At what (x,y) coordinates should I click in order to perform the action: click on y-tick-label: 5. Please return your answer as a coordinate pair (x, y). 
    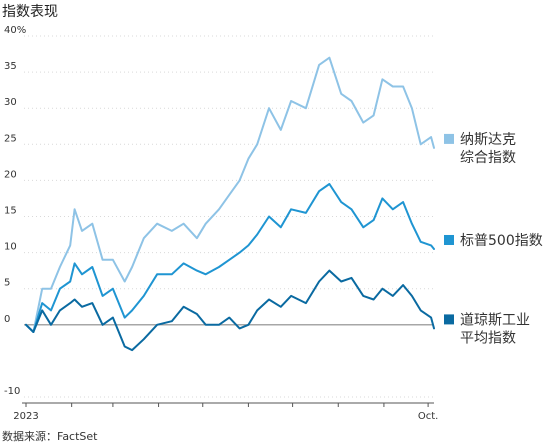
    Looking at the image, I should click on (7, 283).